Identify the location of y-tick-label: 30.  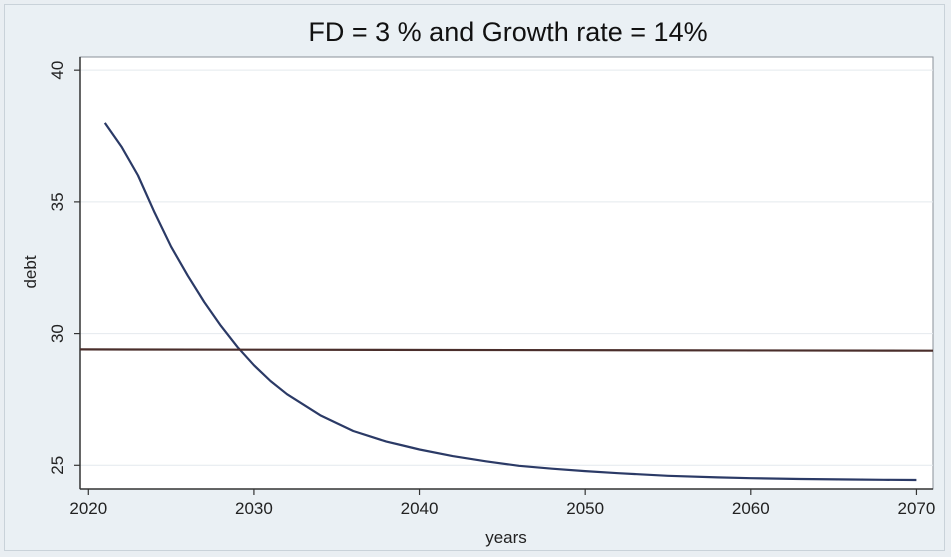
(57, 333).